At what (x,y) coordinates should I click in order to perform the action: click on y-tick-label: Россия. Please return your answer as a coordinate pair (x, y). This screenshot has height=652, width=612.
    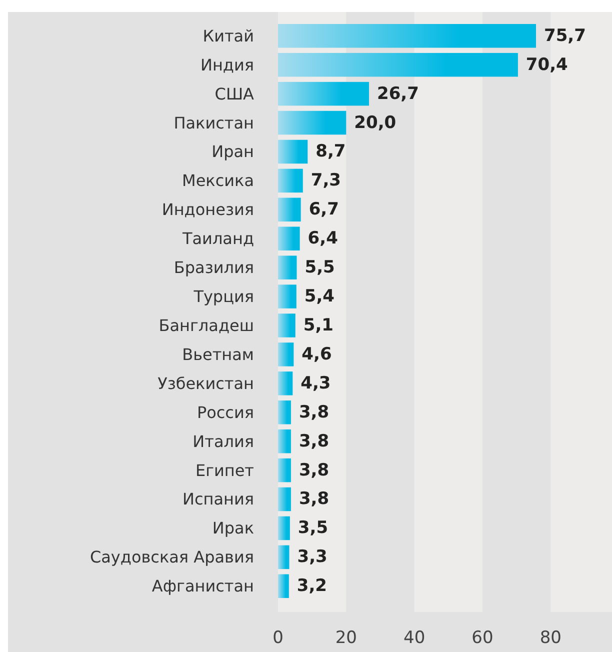
    Looking at the image, I should click on (225, 412).